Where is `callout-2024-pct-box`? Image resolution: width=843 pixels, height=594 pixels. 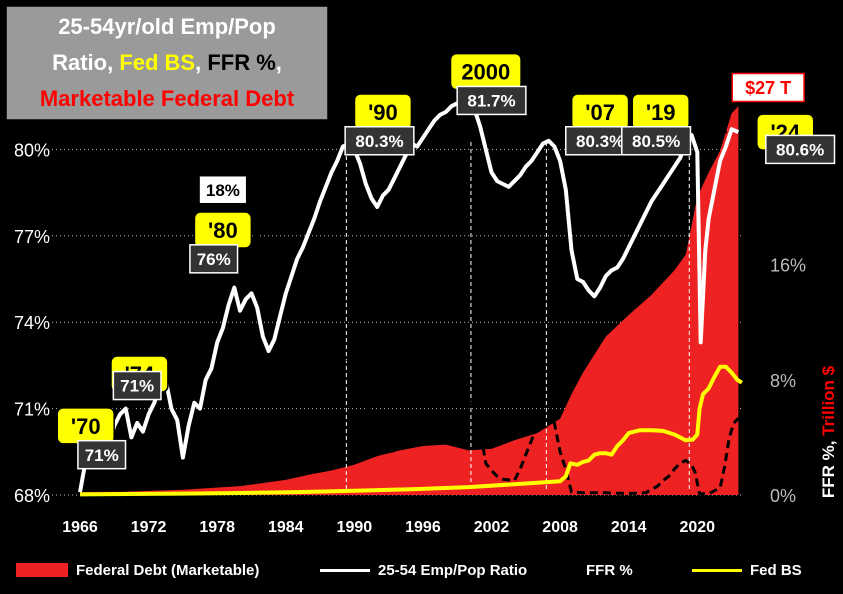 callout-2024-pct-box is located at coordinates (800, 149).